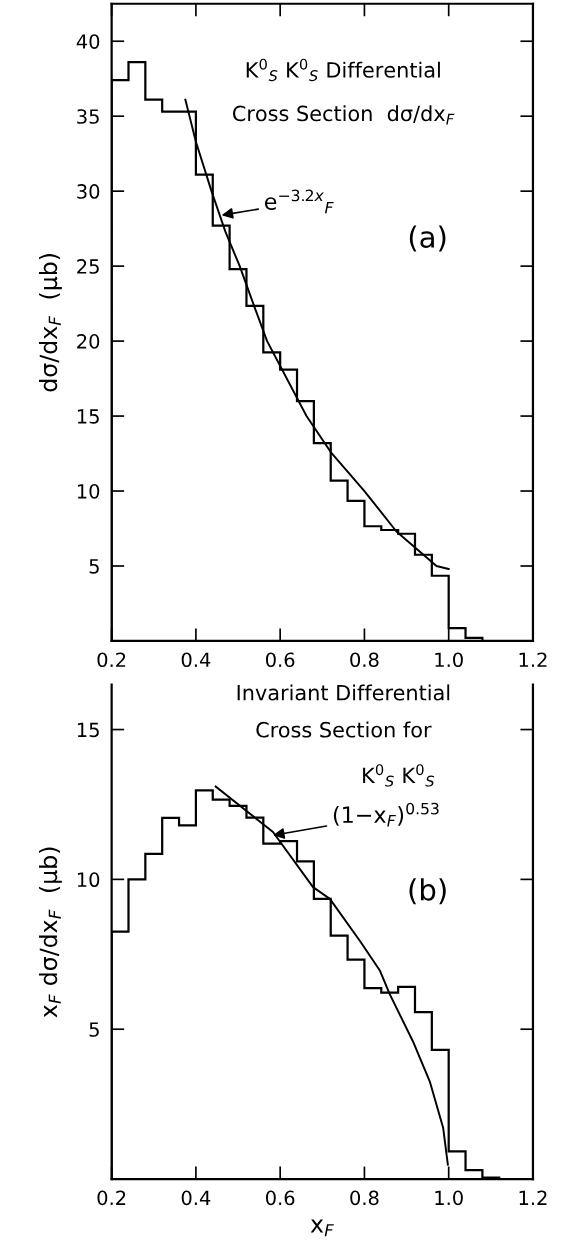 Image resolution: width=561 pixels, height=1247 pixels. Describe the element at coordinates (399, 775) in the screenshot. I see `annotation: K$^{0}$$_{S}$ K$^{0}$$_{S}$` at that location.